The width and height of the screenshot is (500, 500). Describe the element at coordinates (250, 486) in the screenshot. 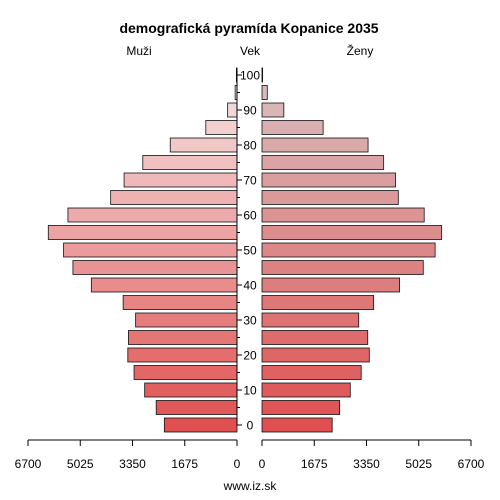

I see `footer-source: www.iz.sk` at that location.